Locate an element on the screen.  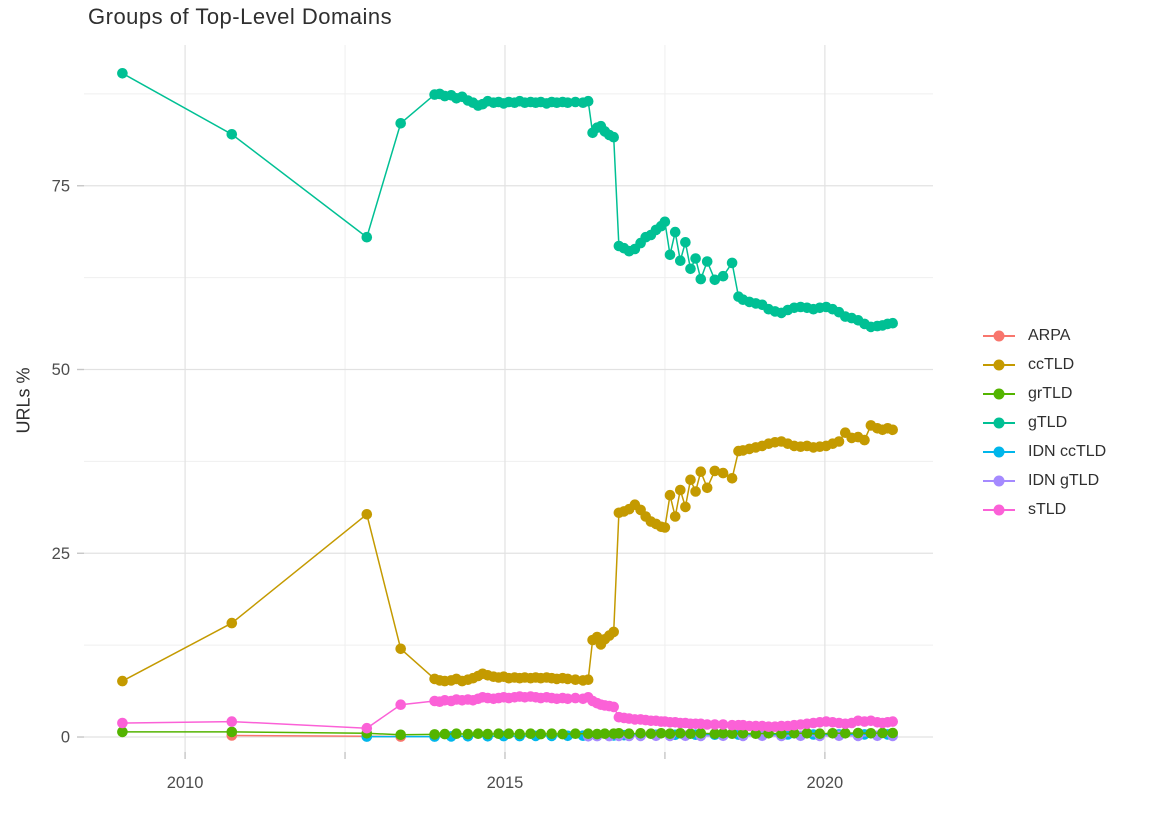
y-tick-label: 75 is located at coordinates (61, 186).